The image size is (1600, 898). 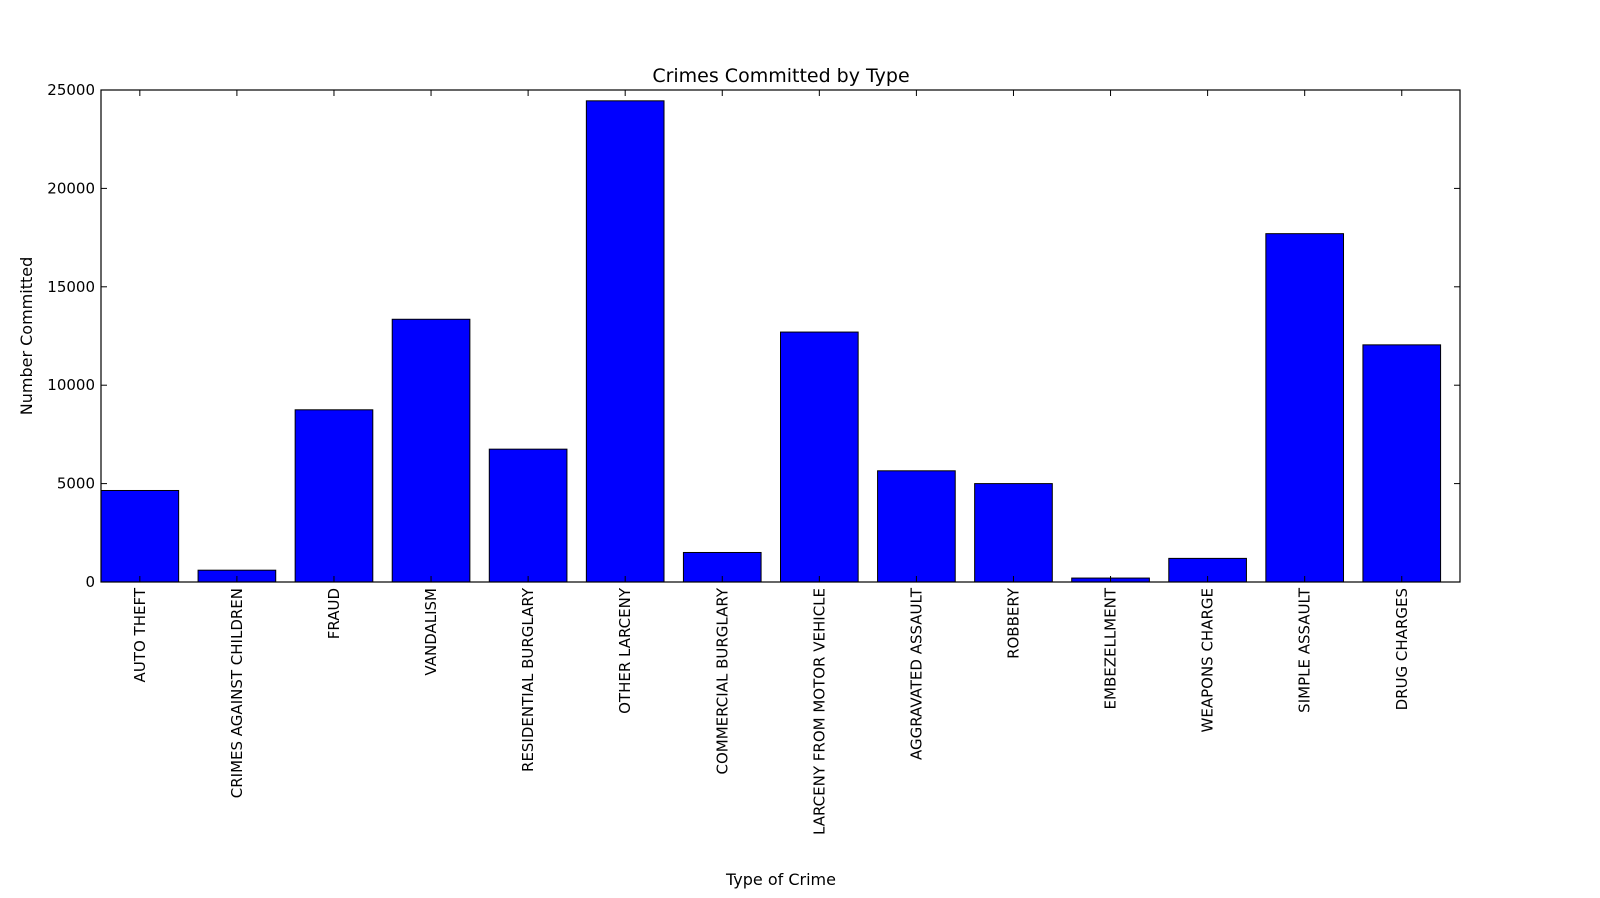 I want to click on y-tick-label: 5000, so click(x=76, y=484).